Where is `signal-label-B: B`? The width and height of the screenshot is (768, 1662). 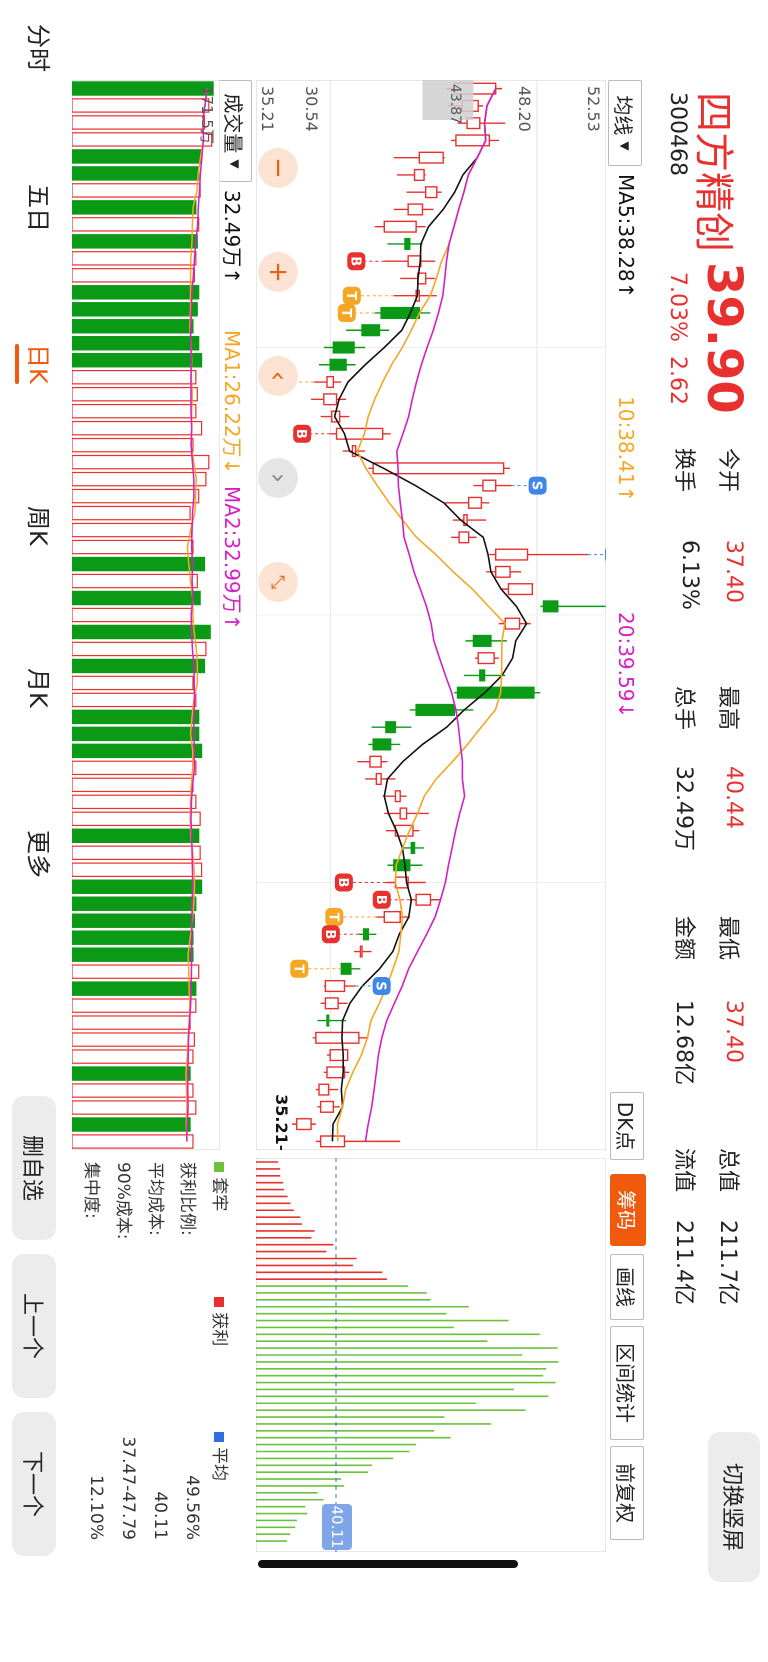
signal-label-B: B is located at coordinates (329, 934).